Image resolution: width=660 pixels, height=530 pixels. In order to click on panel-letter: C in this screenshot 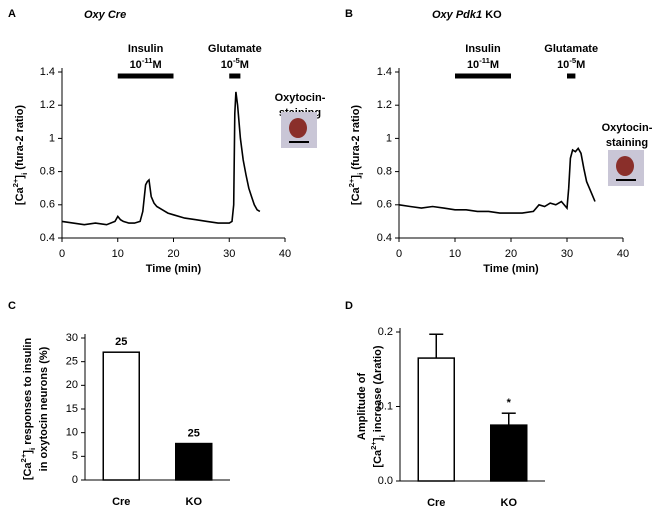, I will do `click(12, 306)`.